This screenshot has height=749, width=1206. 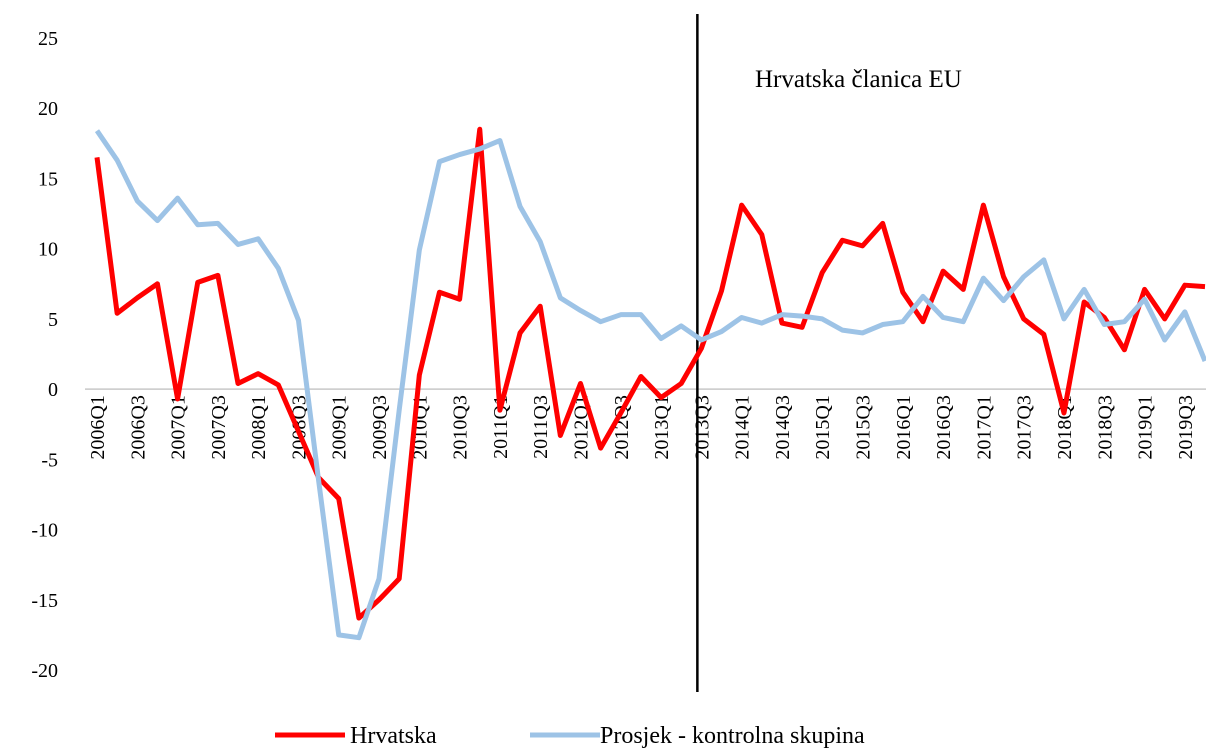 I want to click on x-tick-label: 2009Q3, so click(x=380, y=427).